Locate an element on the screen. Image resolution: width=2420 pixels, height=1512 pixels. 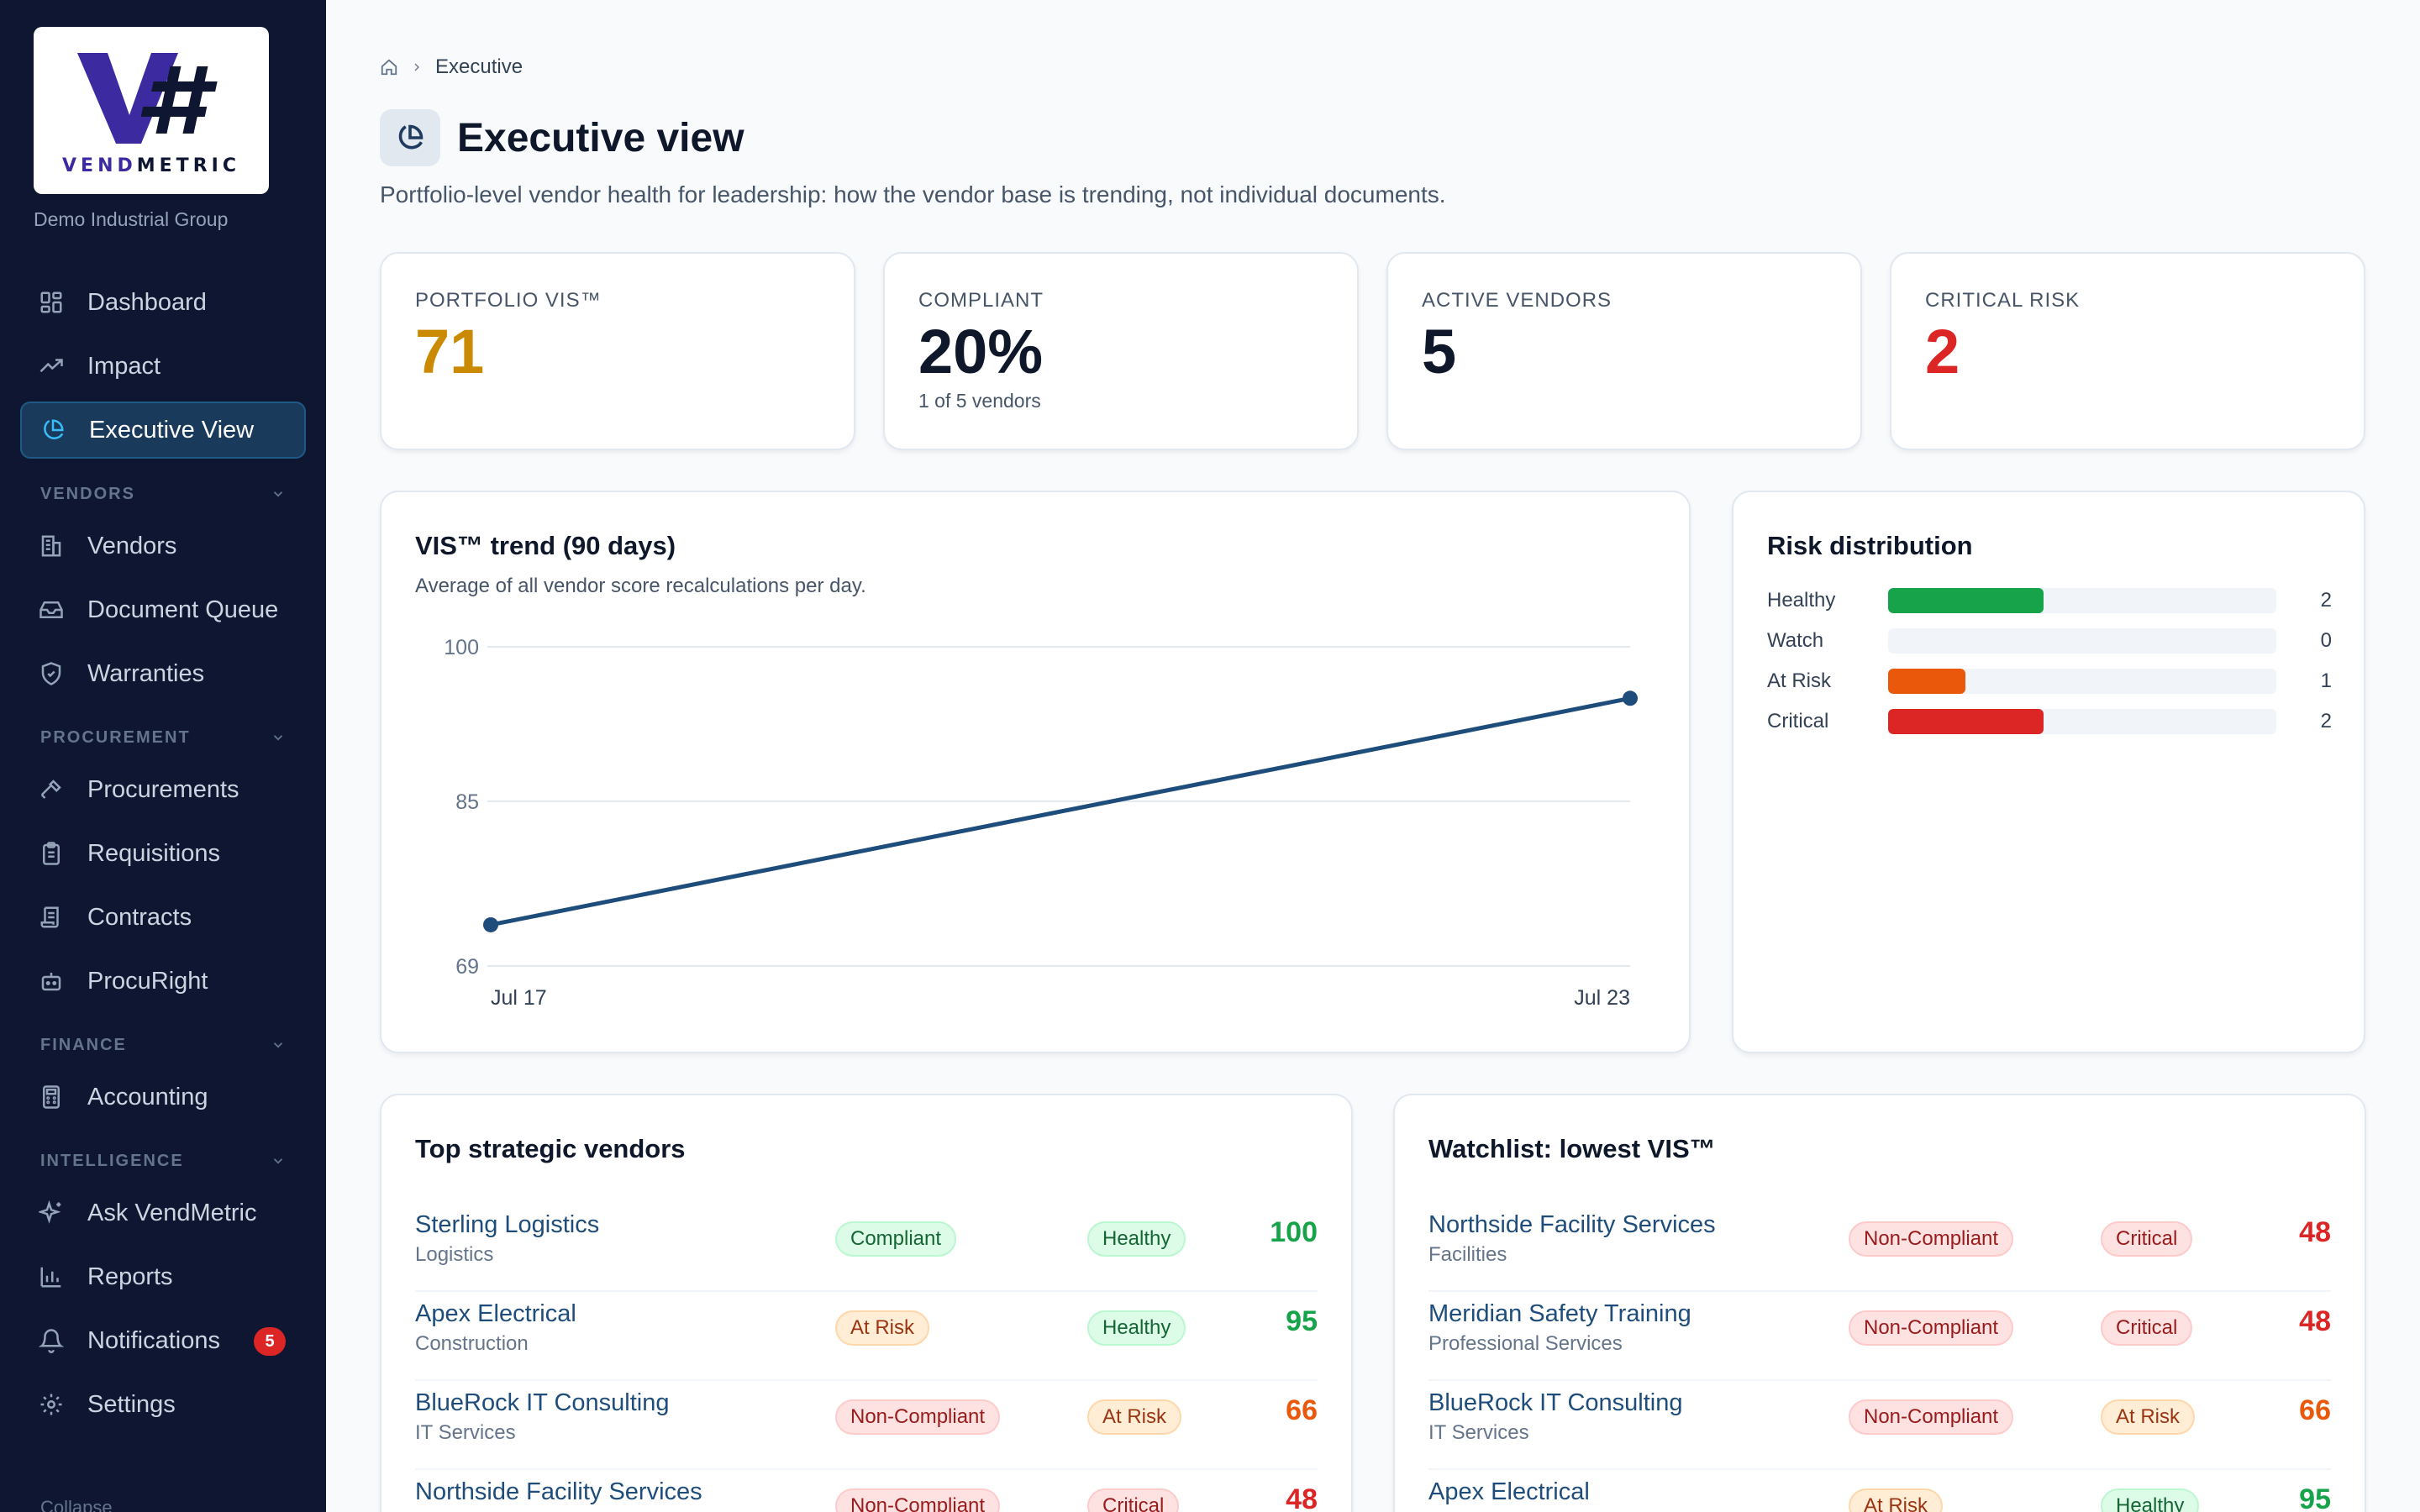
nav-contracts: Contracts is located at coordinates (163, 917).